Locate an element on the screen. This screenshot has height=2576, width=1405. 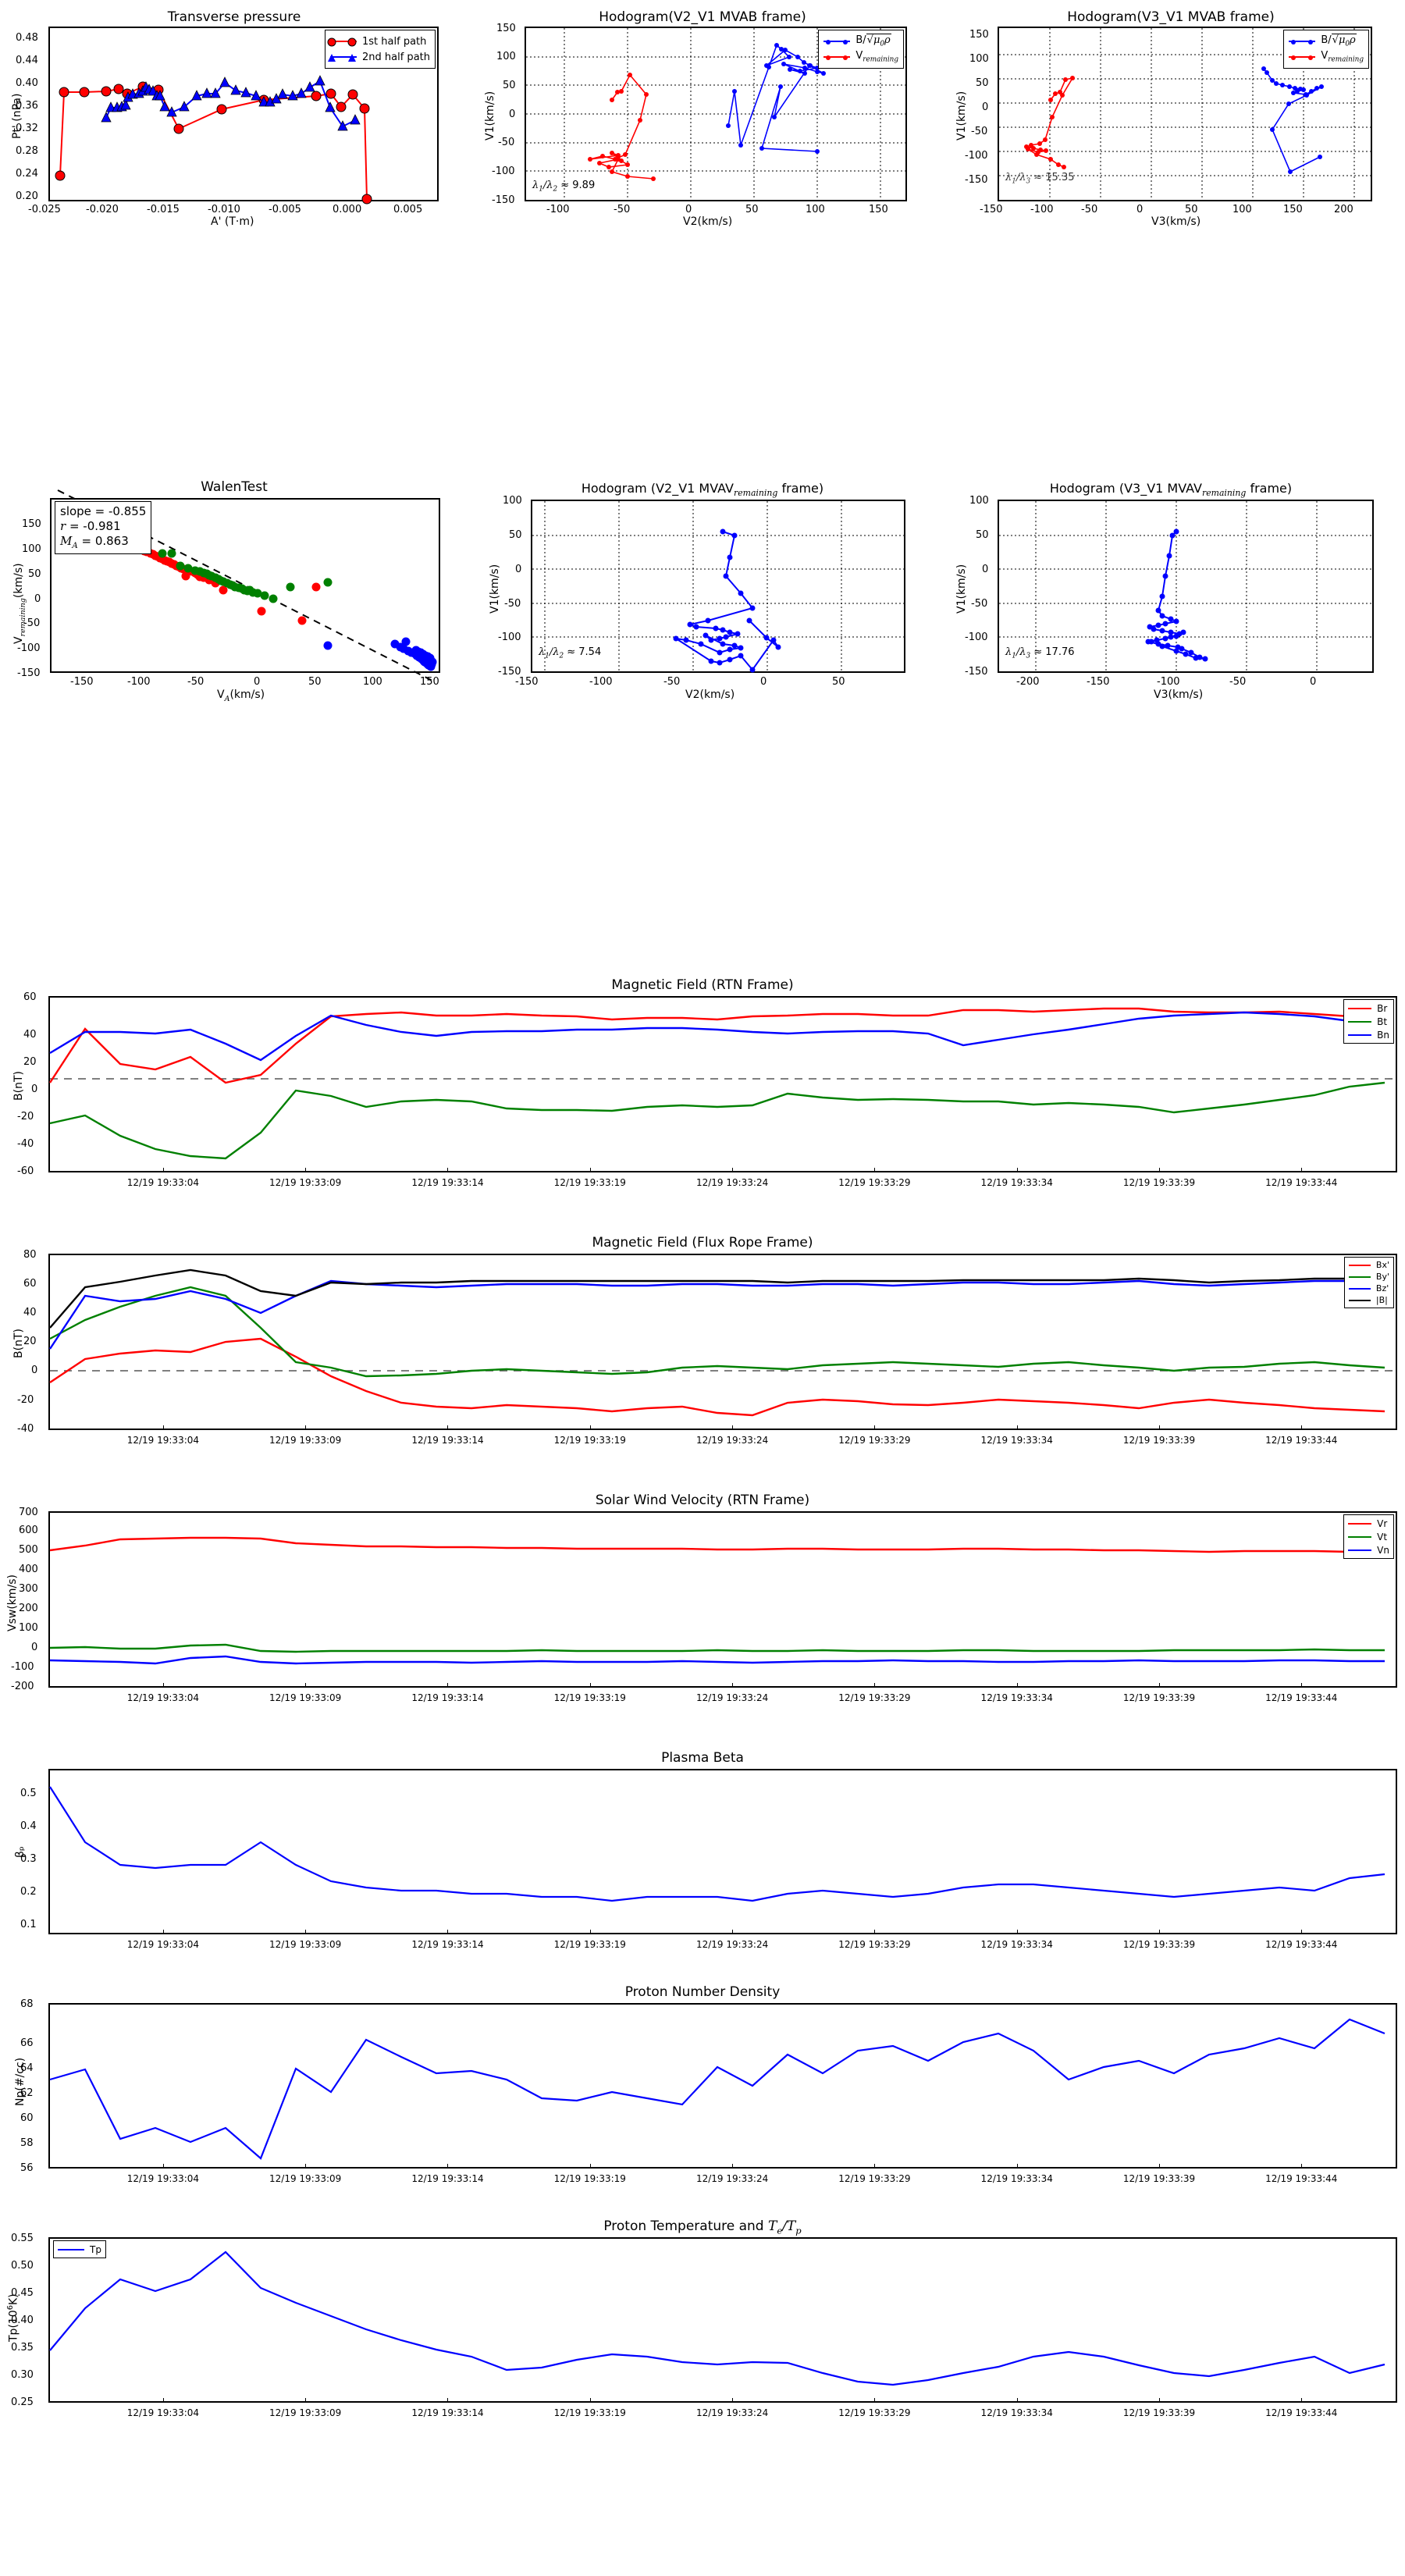
legend-label: Br is located at coordinates (1382, 1008).